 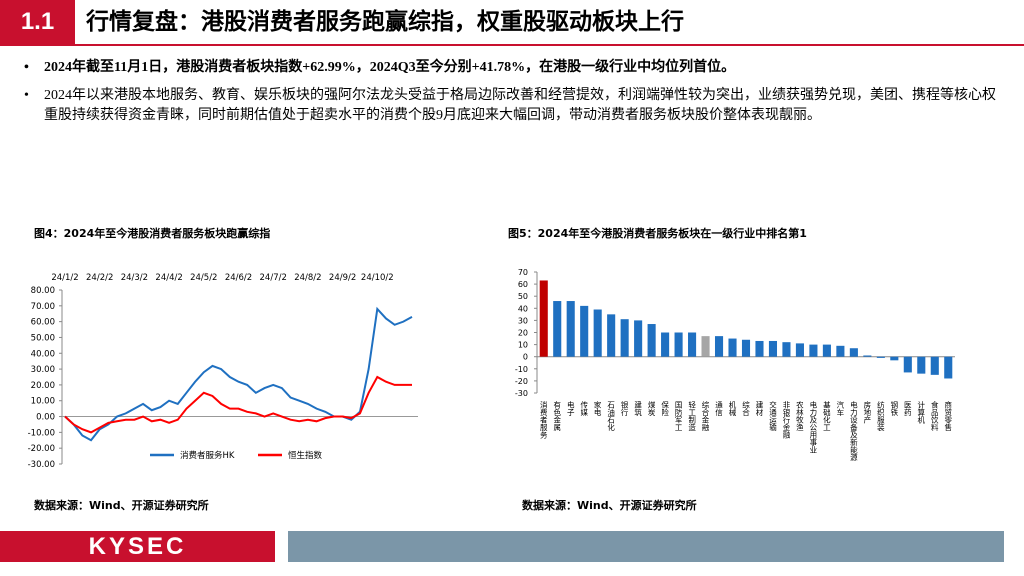 What do you see at coordinates (718, 409) in the screenshot?
I see `x-tick-label: 通信` at bounding box center [718, 409].